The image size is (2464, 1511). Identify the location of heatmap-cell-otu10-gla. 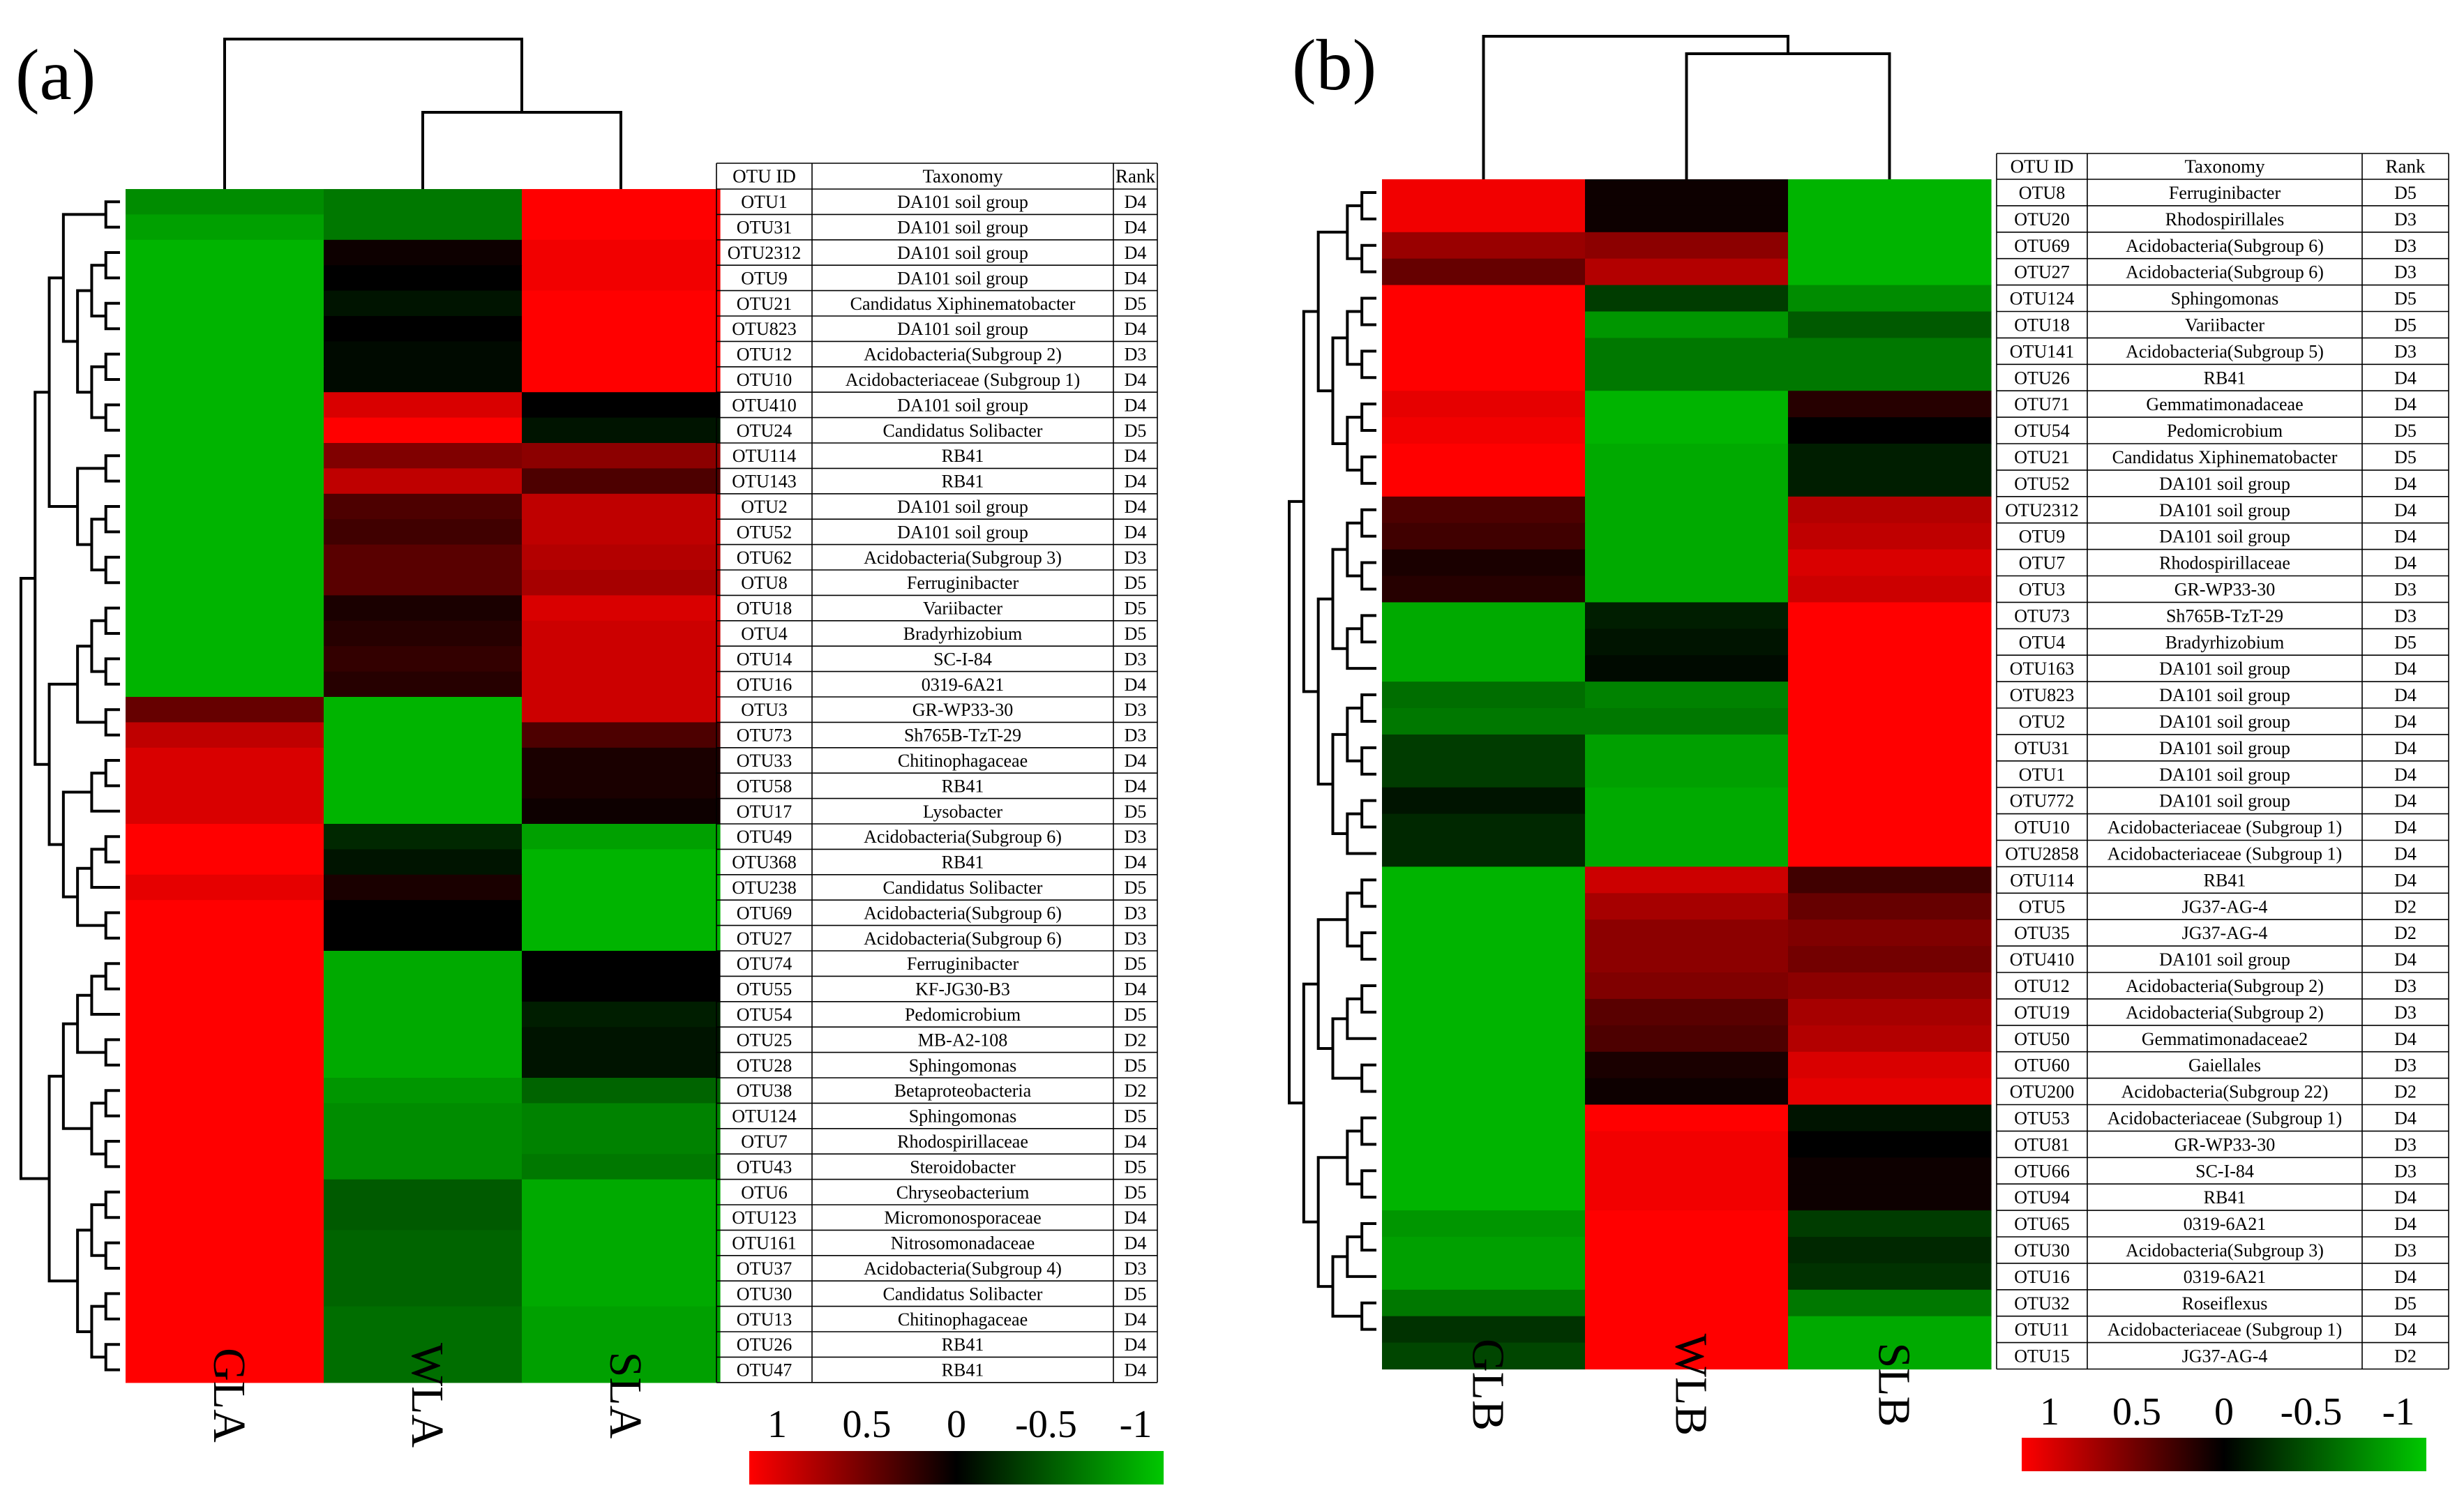
(225, 380).